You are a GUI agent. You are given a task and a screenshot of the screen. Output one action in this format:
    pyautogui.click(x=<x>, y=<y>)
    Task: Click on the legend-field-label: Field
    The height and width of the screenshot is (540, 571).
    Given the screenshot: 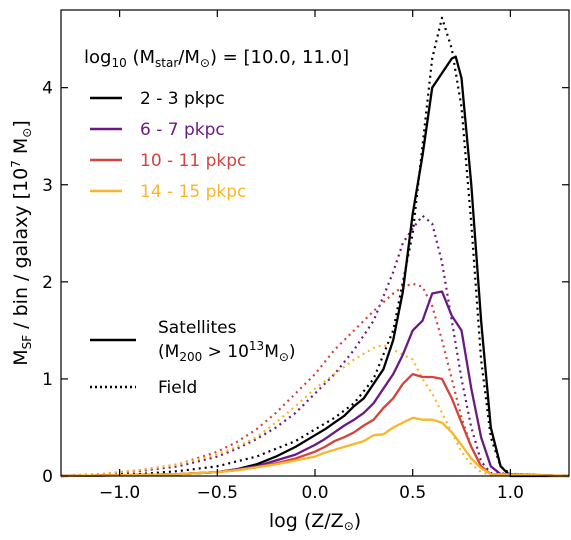 What is the action you would take?
    pyautogui.click(x=177, y=388)
    